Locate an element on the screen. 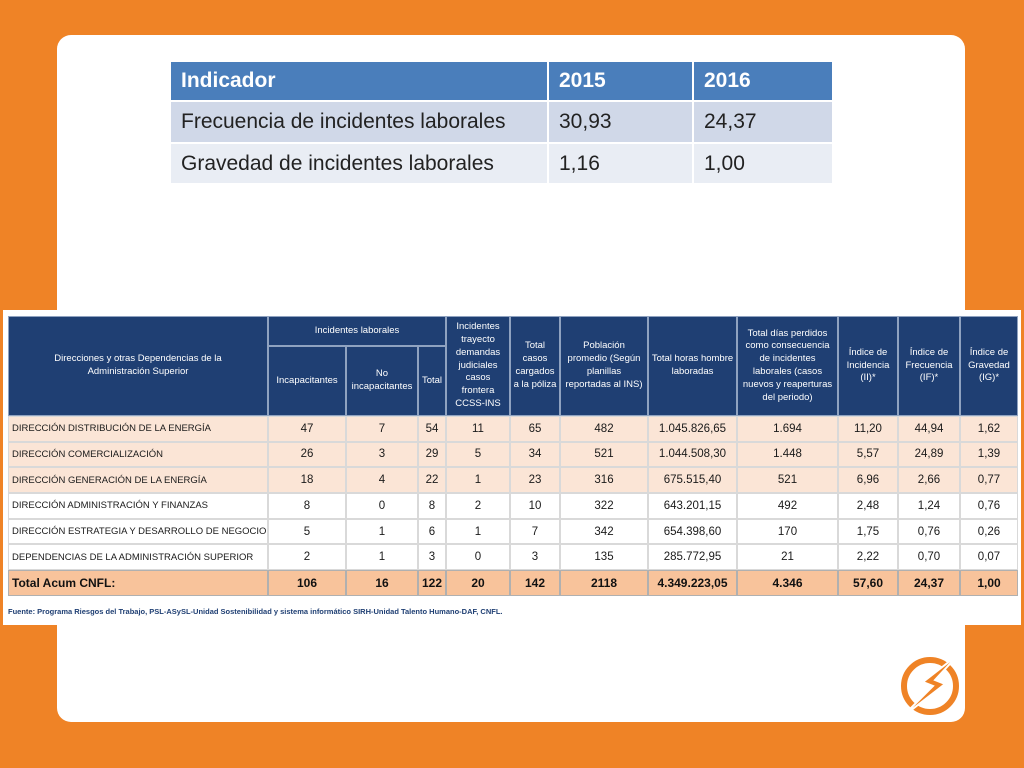 Image resolution: width=1024 pixels, height=768 pixels. table-cell: 285.772,95 is located at coordinates (692, 557).